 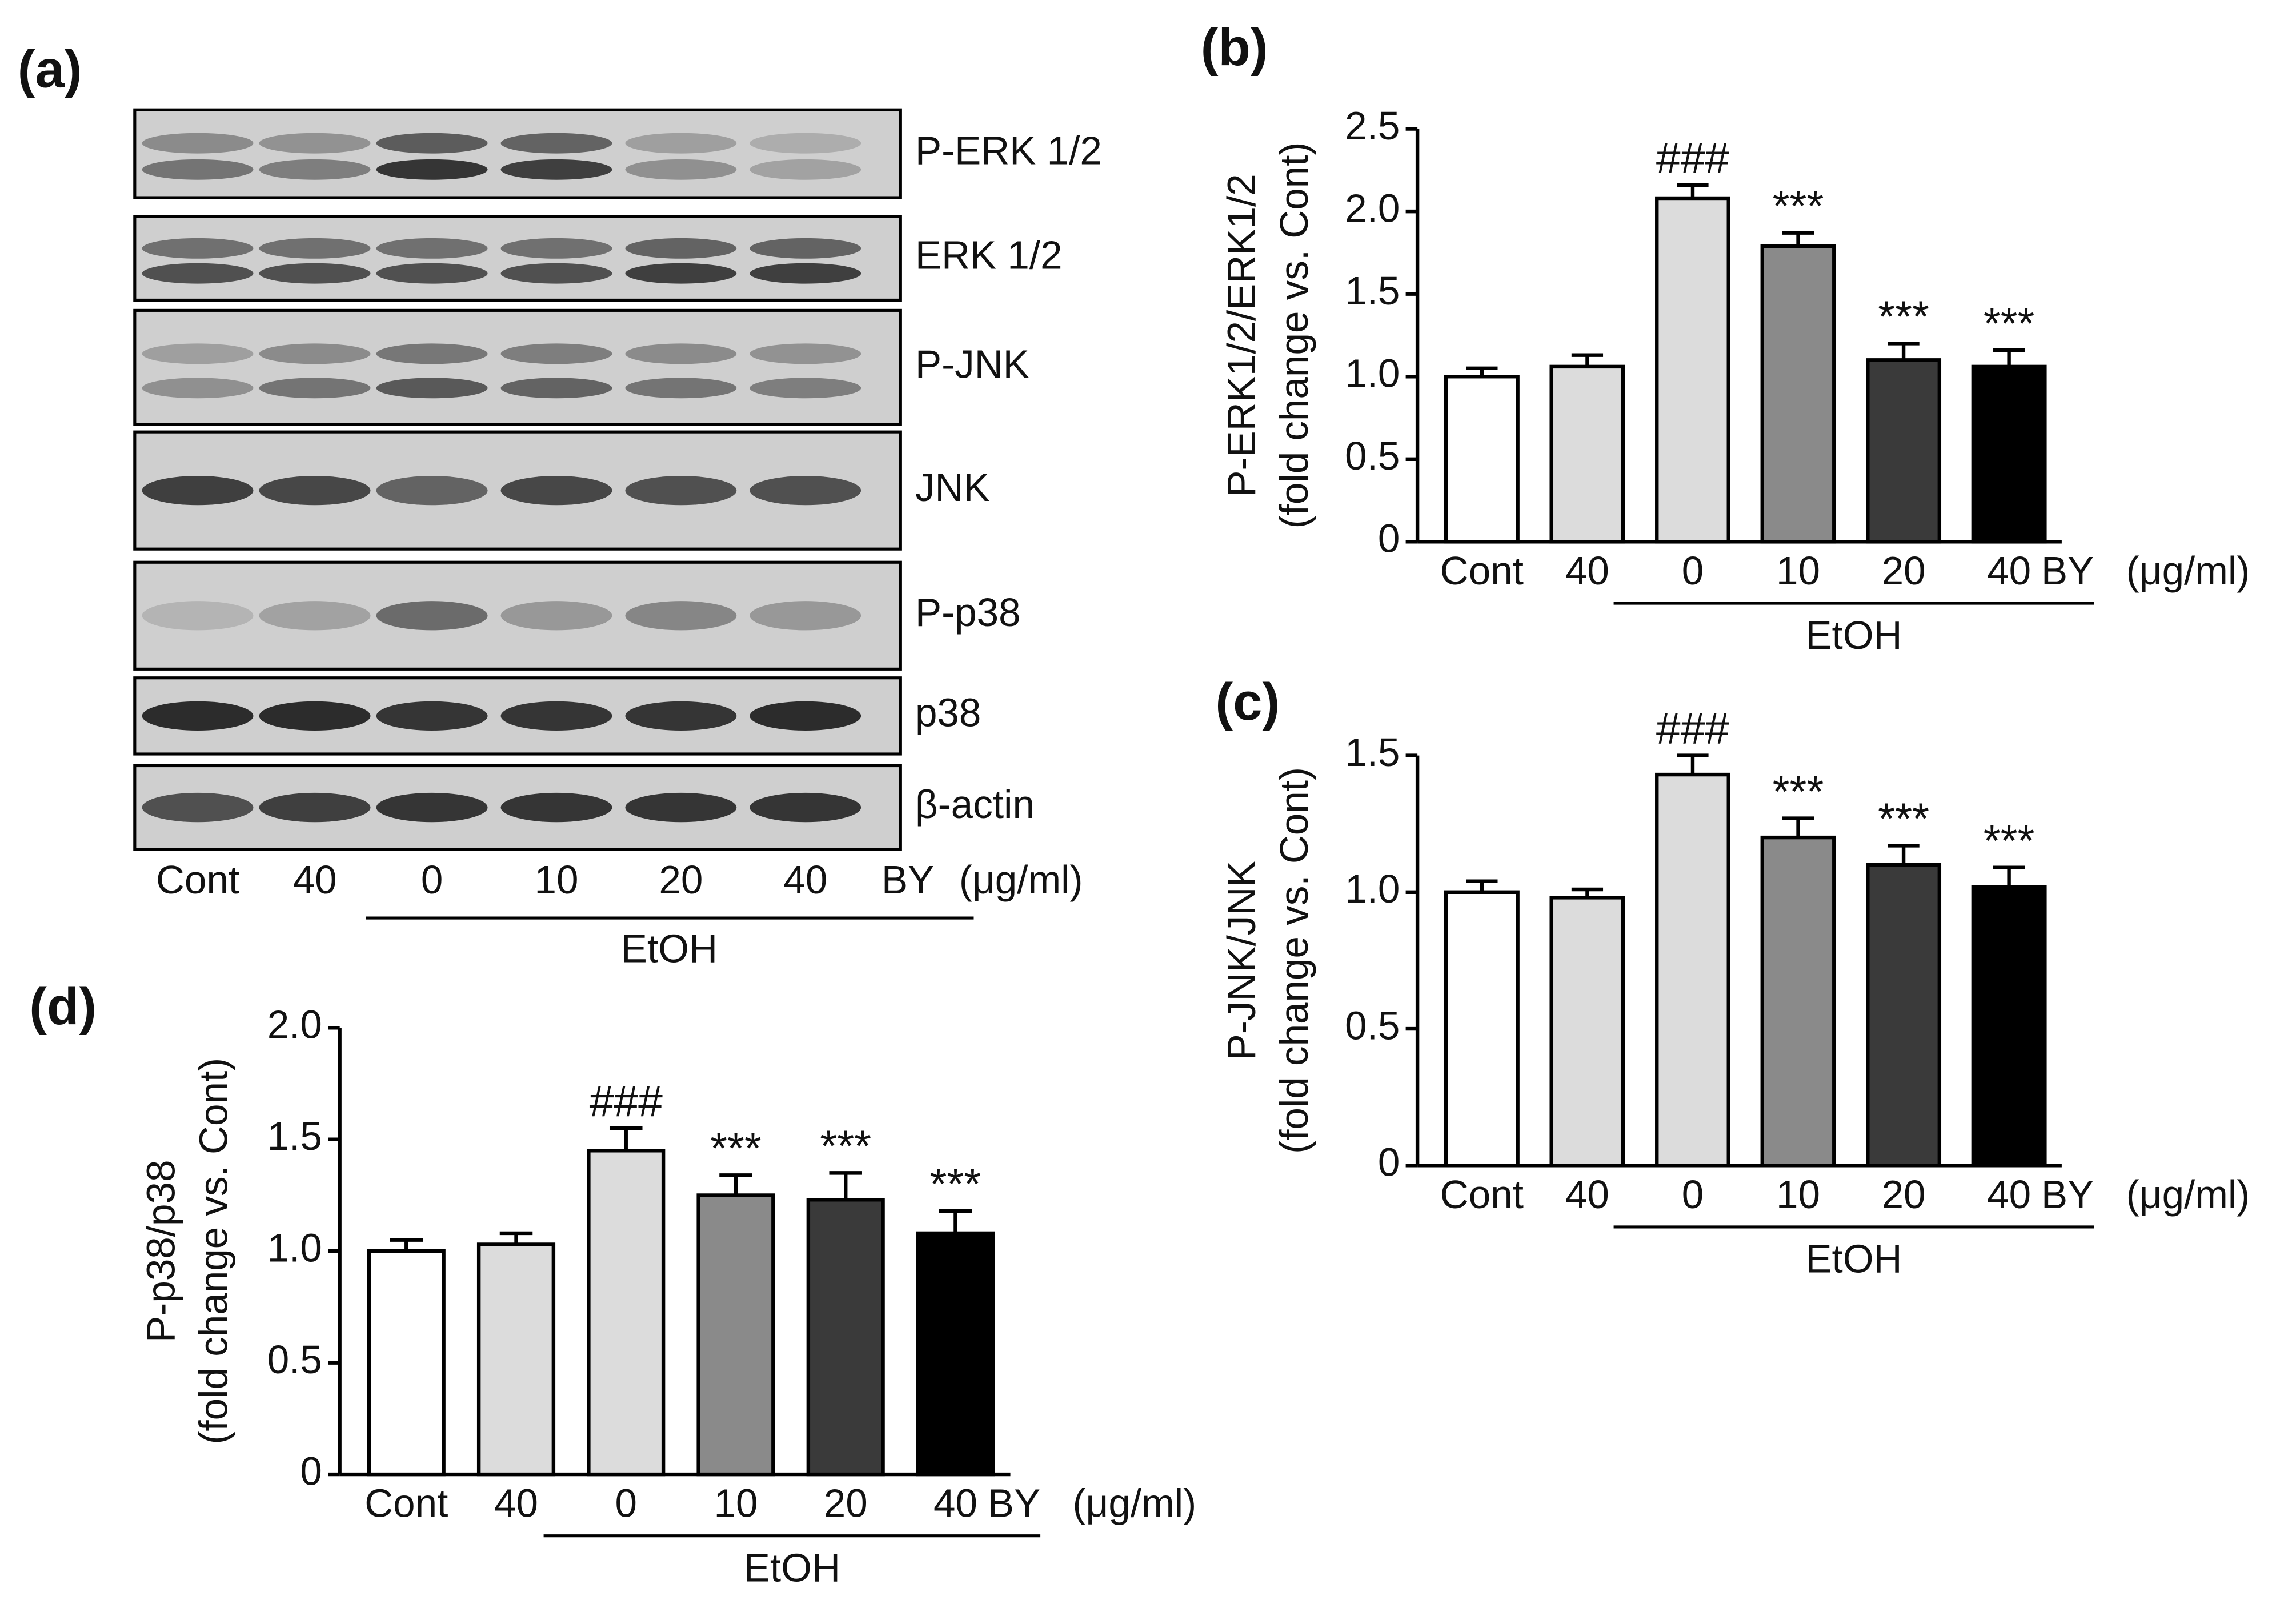 What do you see at coordinates (1372, 125) in the screenshot?
I see `y-tick-label: 2.5` at bounding box center [1372, 125].